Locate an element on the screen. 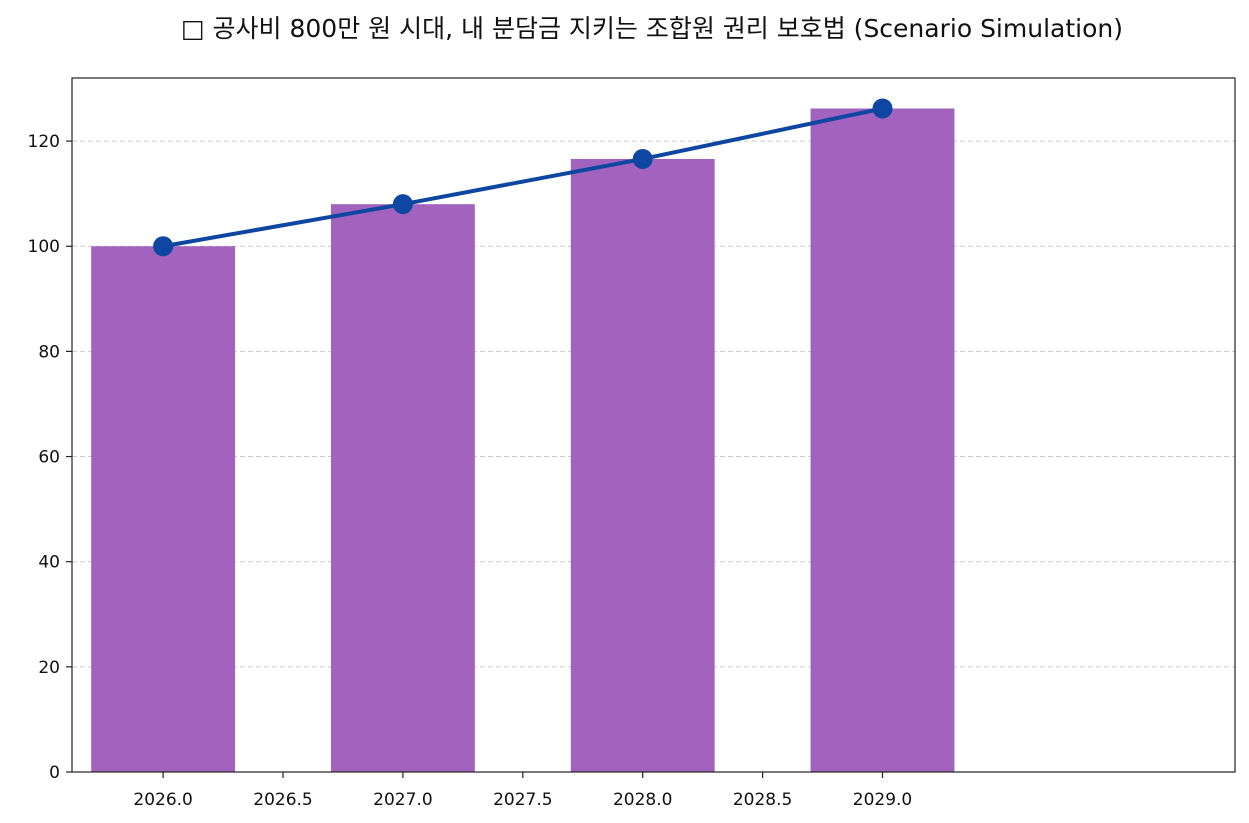 This screenshot has height=823, width=1249. x-tick-label: 2027.0 is located at coordinates (402, 800).